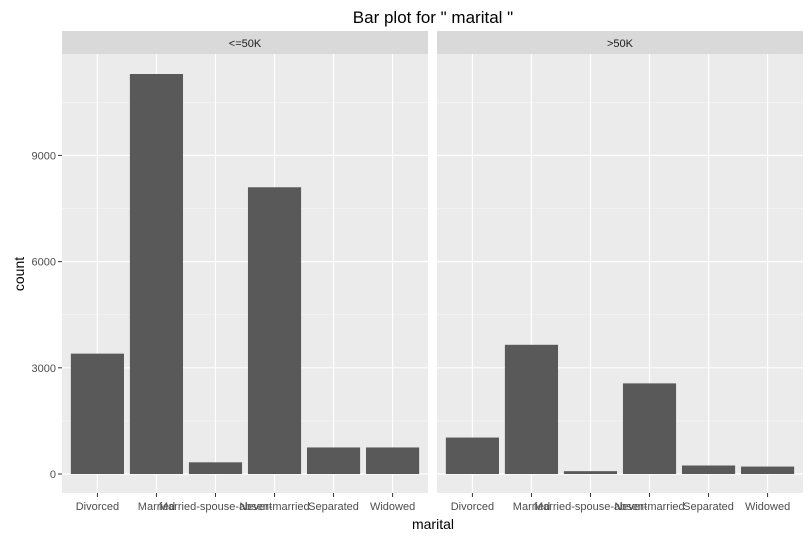 Image resolution: width=811 pixels, height=539 pixels. What do you see at coordinates (433, 524) in the screenshot?
I see `x-axis-title: marital` at bounding box center [433, 524].